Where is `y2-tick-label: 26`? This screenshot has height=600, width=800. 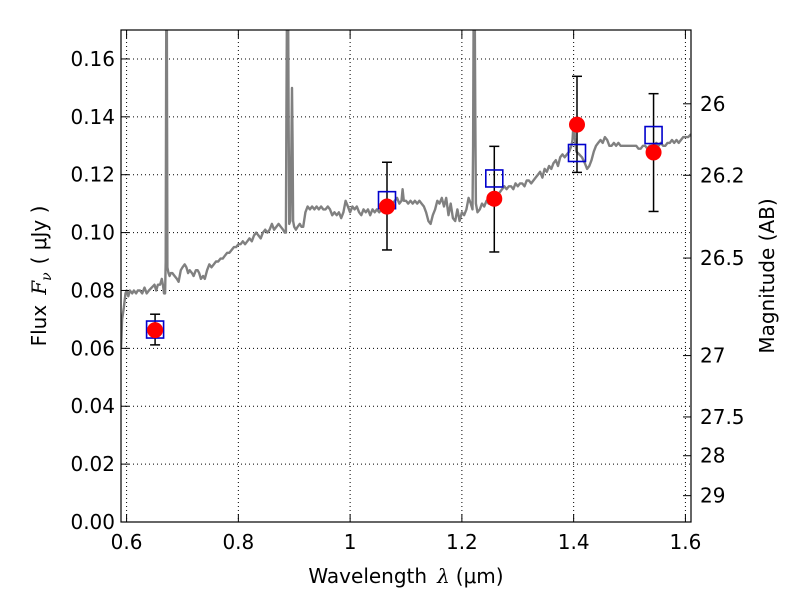
y2-tick-label: 26 is located at coordinates (712, 104).